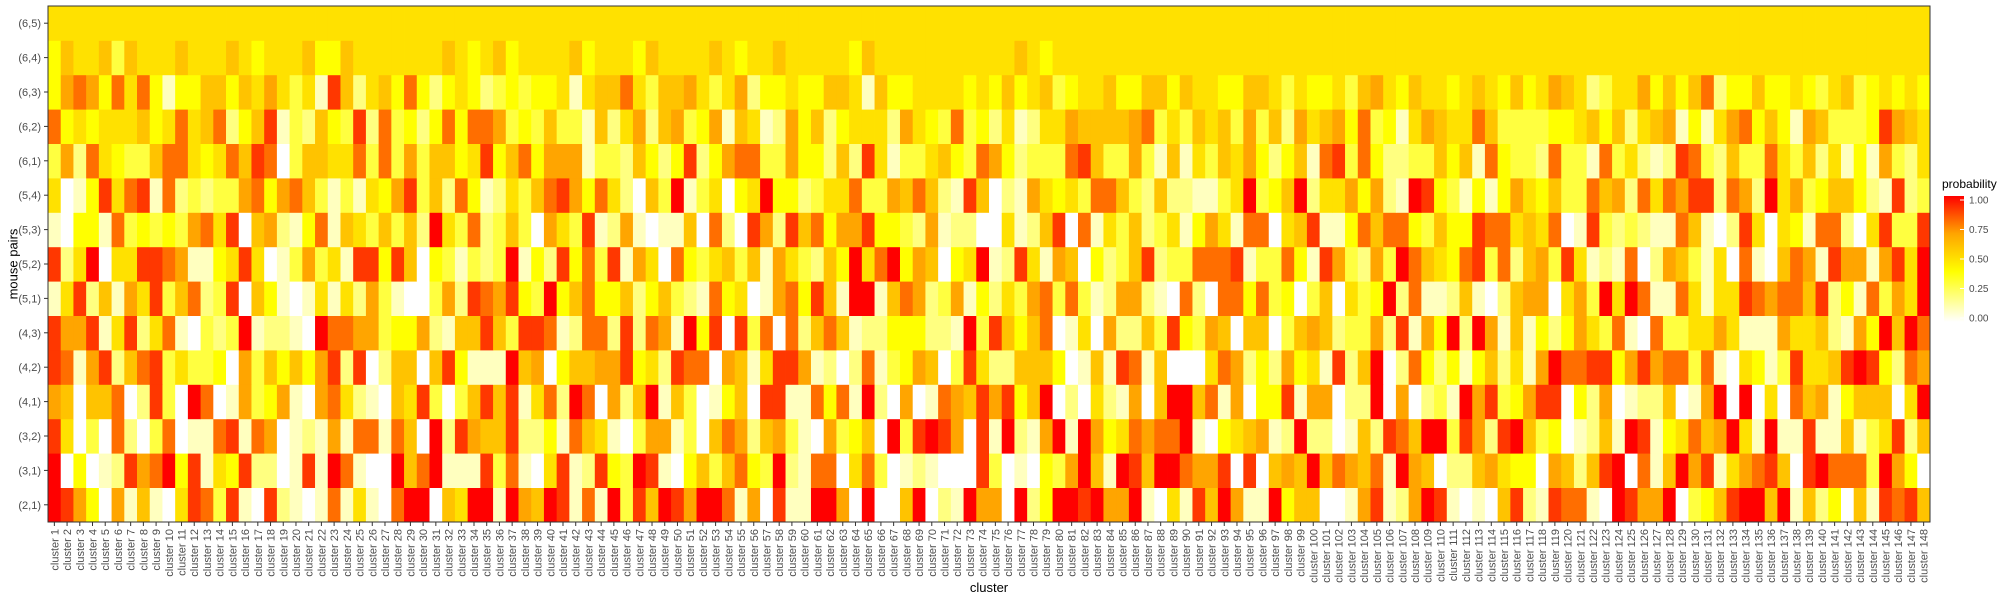 The height and width of the screenshot is (600, 2000). Describe the element at coordinates (195, 553) in the screenshot. I see `x-tick-label: cluster 12` at that location.